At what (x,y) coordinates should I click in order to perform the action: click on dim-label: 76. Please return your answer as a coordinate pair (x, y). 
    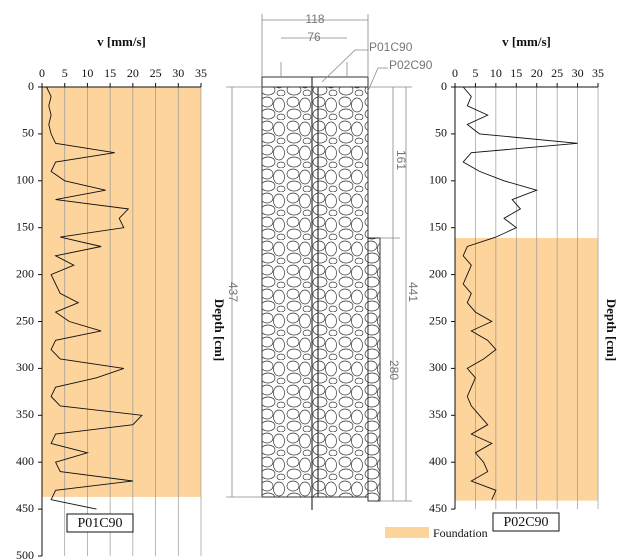
    Looking at the image, I should click on (314, 37).